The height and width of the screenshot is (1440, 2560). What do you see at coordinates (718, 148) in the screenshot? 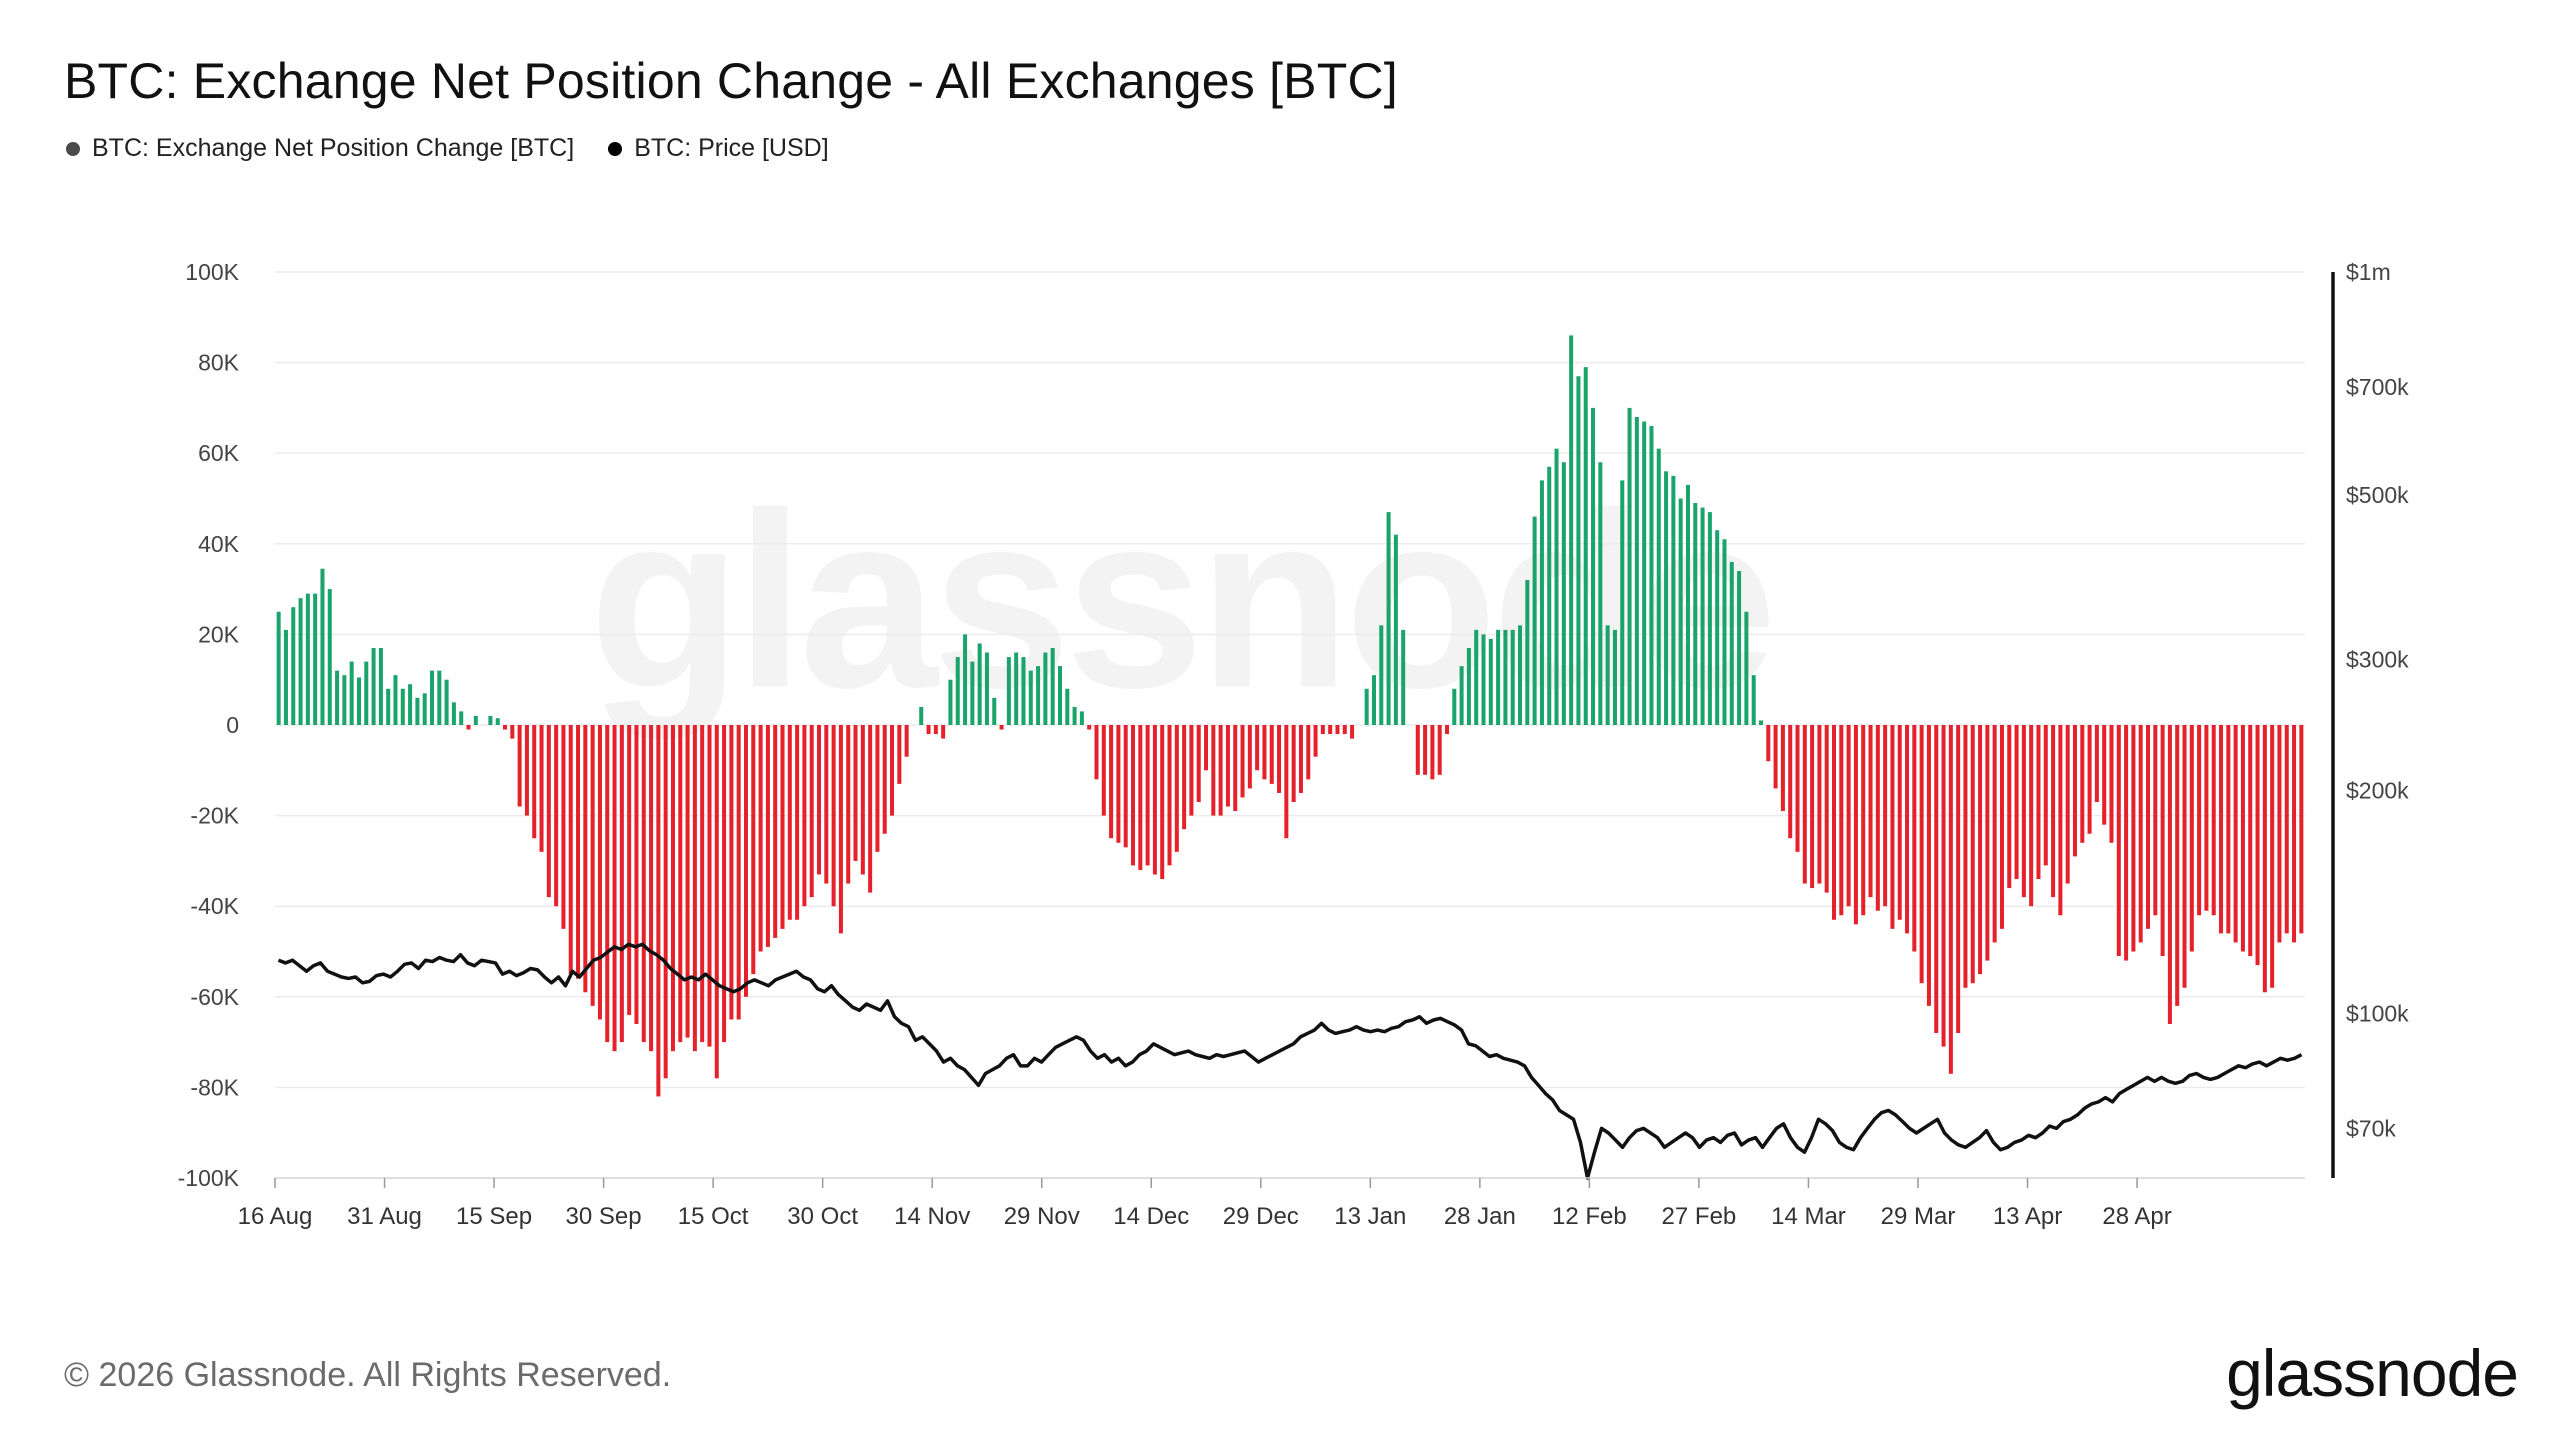
I see `legend-item-price: BTC: Price [USD]` at bounding box center [718, 148].